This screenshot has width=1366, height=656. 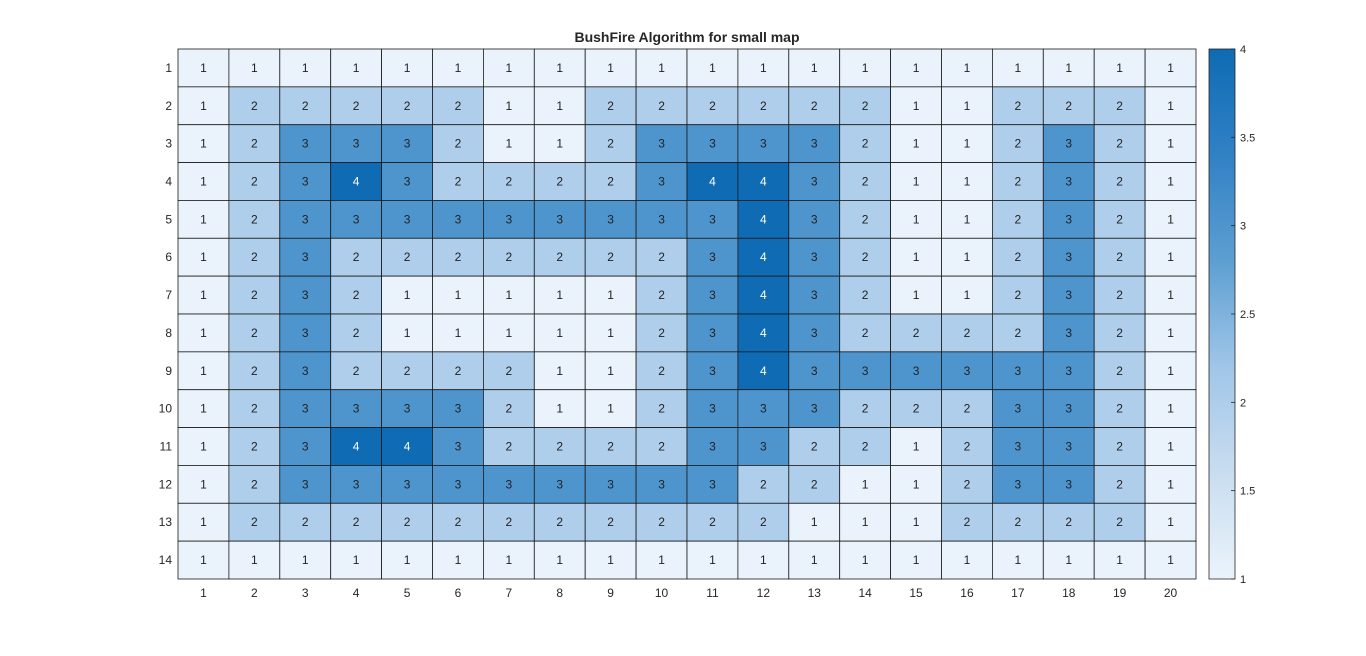 What do you see at coordinates (1243, 580) in the screenshot?
I see `colorbar-tick-label: 1` at bounding box center [1243, 580].